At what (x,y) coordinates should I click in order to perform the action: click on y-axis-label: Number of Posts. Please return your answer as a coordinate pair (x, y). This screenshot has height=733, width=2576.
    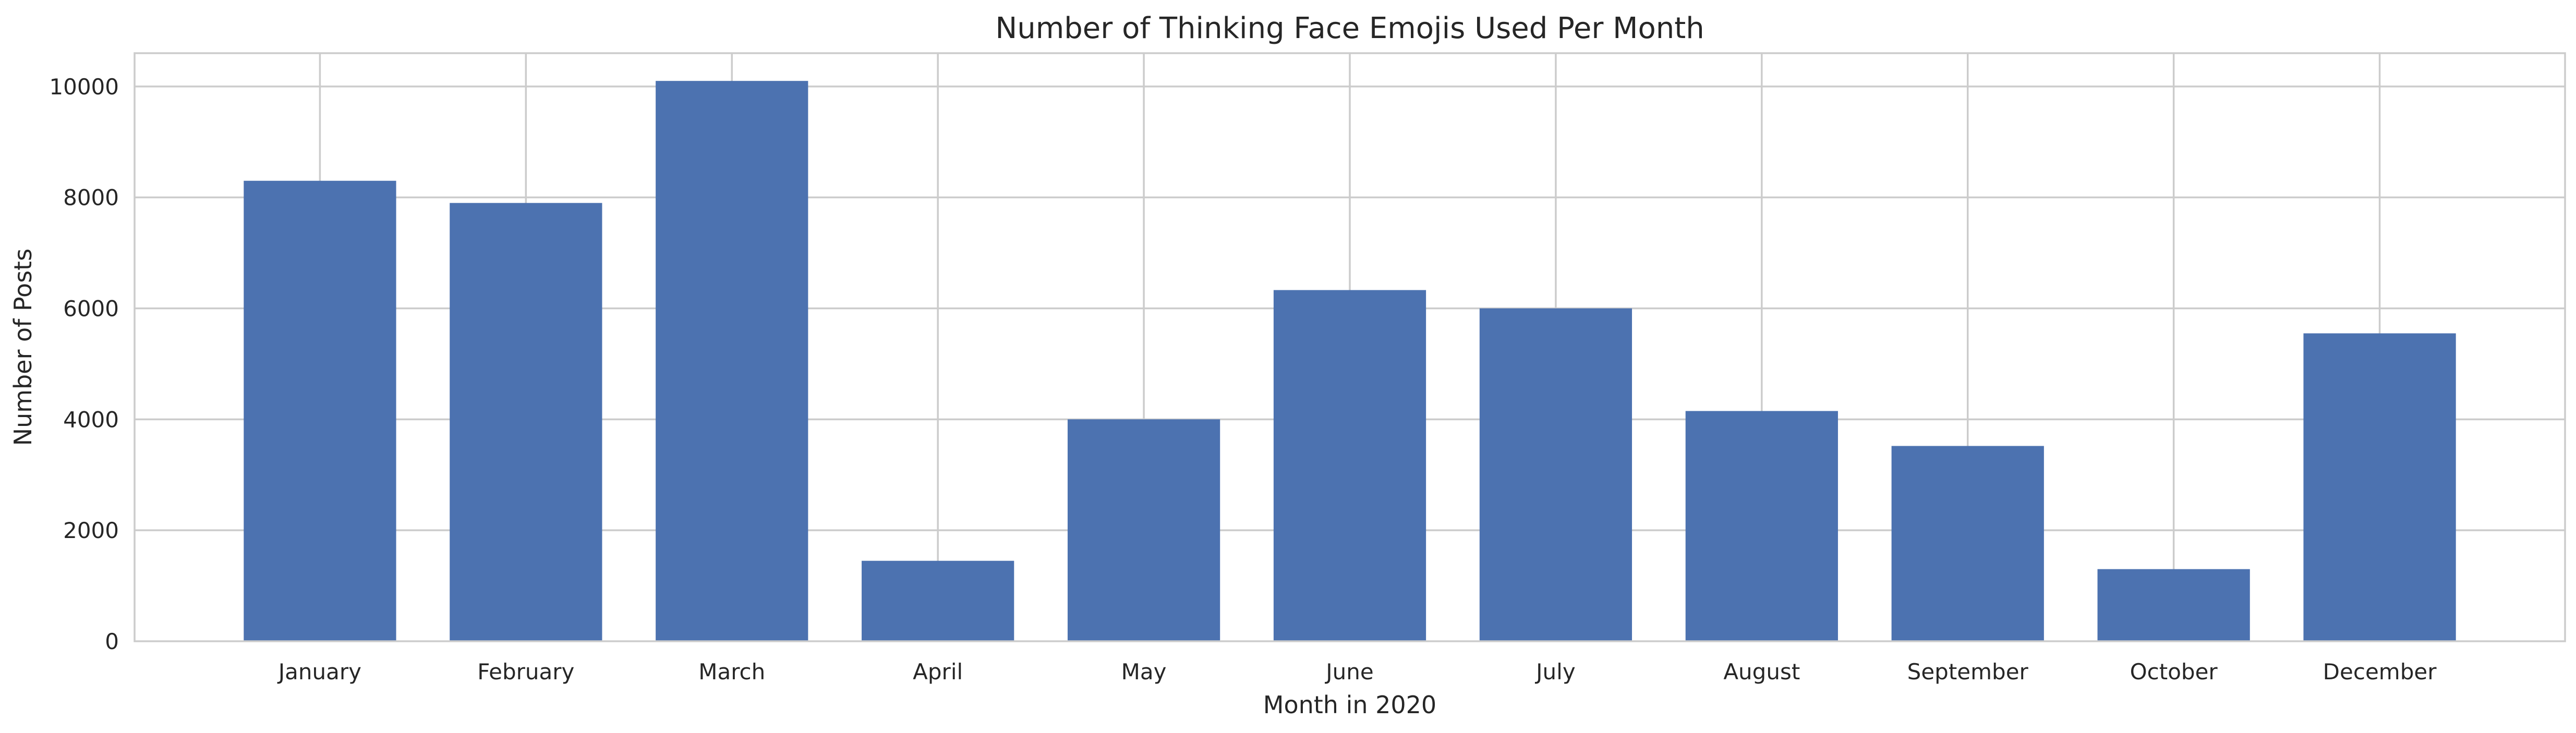
    Looking at the image, I should click on (23, 347).